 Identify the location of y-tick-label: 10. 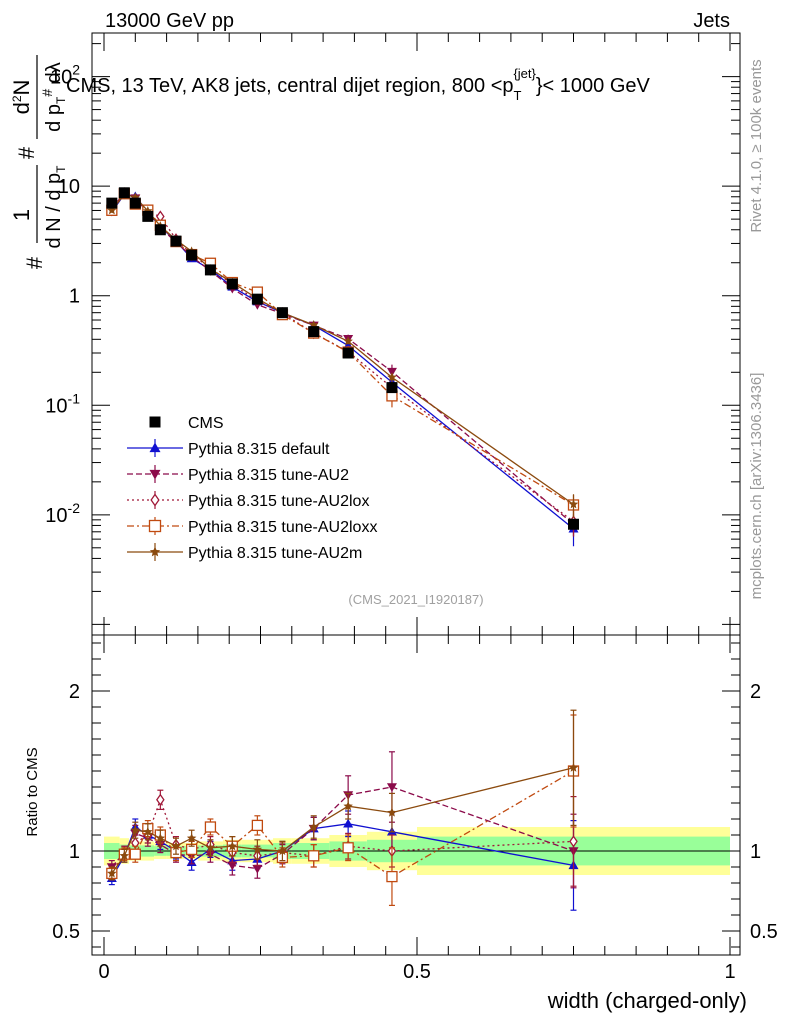
(69, 187).